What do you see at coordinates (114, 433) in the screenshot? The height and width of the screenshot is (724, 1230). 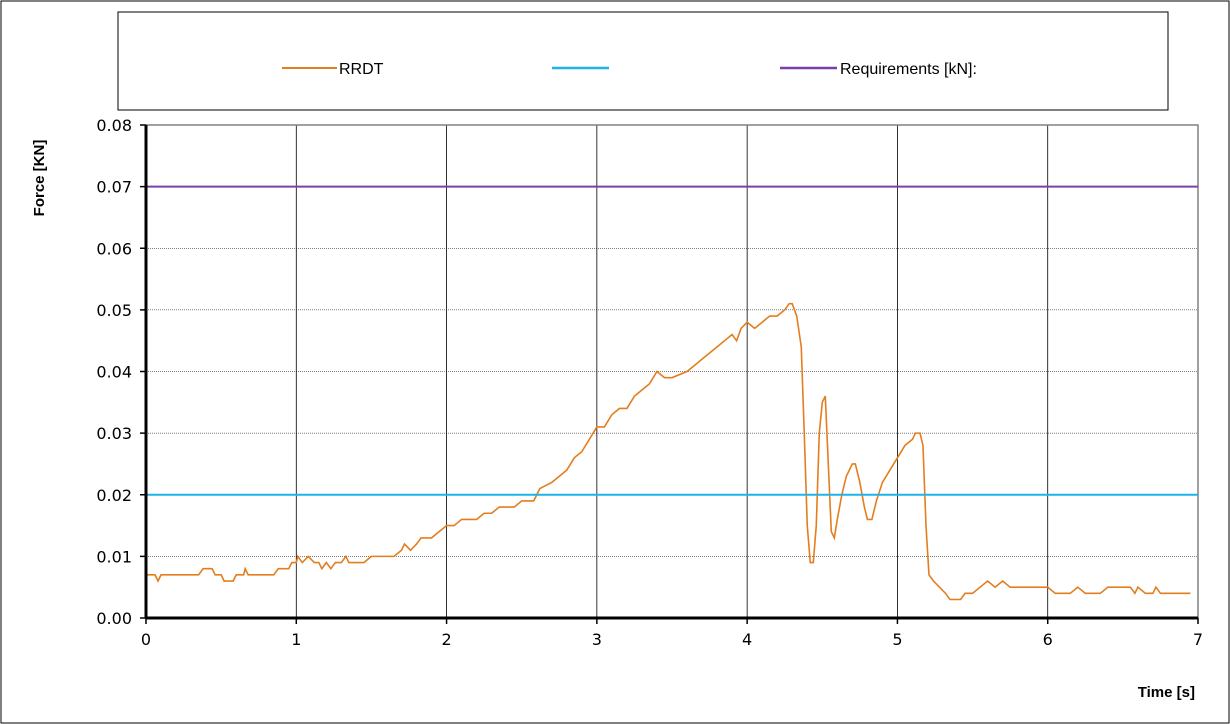 I see `y-tick-label: 0.03` at bounding box center [114, 433].